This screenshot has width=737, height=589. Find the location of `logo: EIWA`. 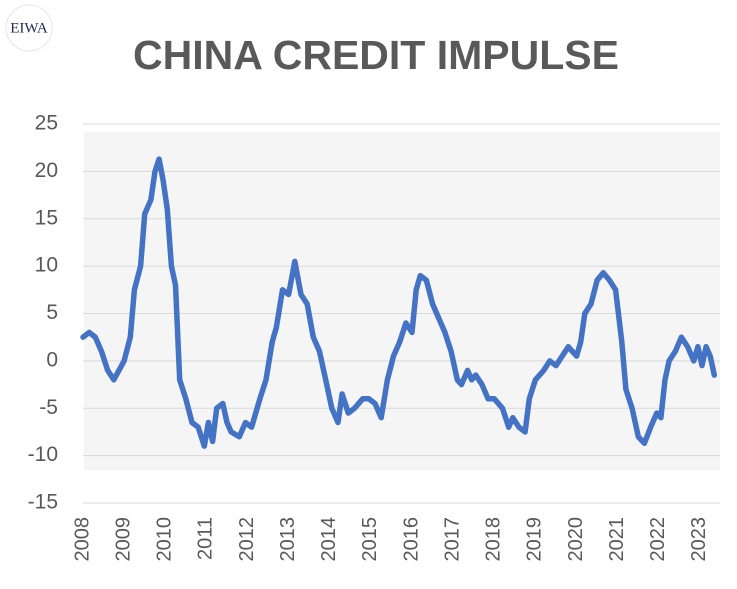

logo: EIWA is located at coordinates (29, 28).